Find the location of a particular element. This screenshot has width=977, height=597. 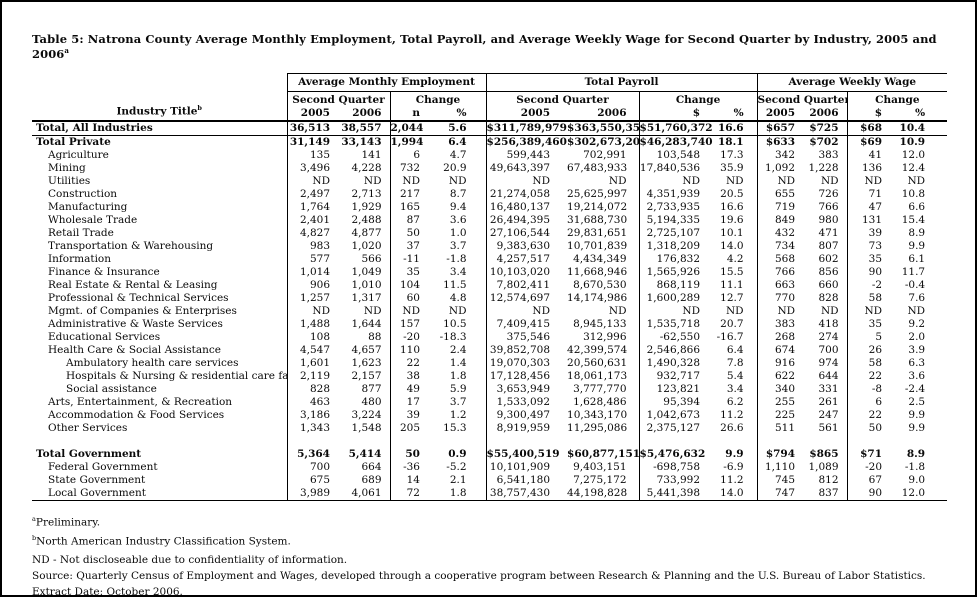

table-cell: 868,119 is located at coordinates (676, 285).